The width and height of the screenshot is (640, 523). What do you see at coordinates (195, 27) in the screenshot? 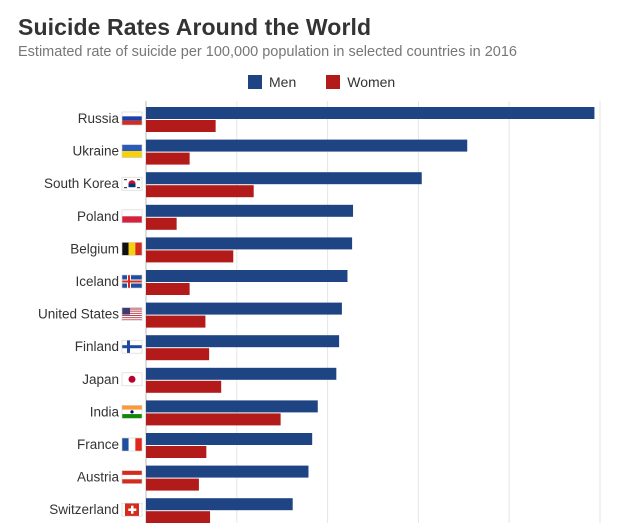
I see `chart-title: Suicide Rates Around the World` at bounding box center [195, 27].